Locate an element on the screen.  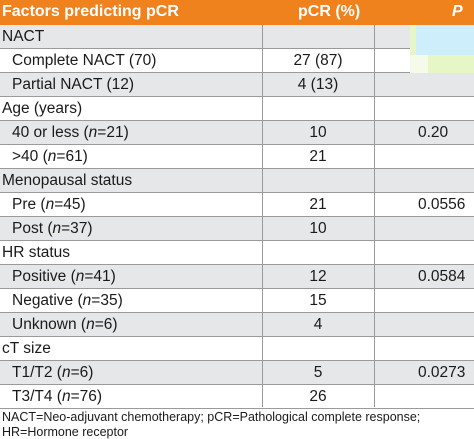
table-row: Partial NACT (12) 4 (13) is located at coordinates (237, 85).